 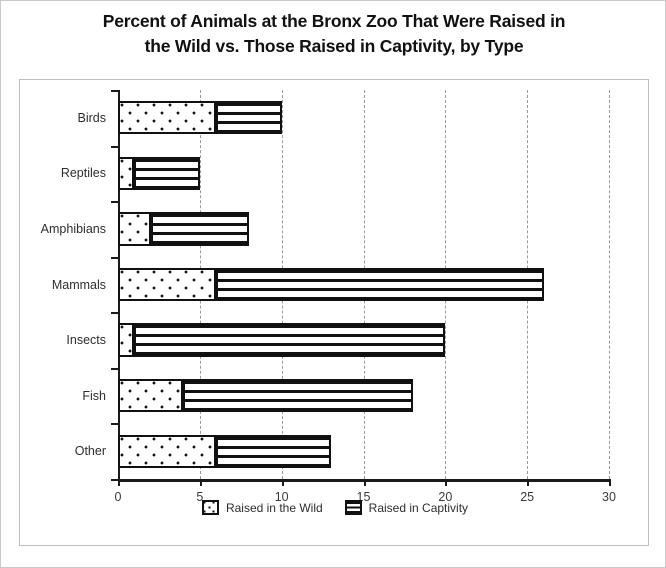 What do you see at coordinates (83, 173) in the screenshot?
I see `y-category-label-reptiles: Reptiles` at bounding box center [83, 173].